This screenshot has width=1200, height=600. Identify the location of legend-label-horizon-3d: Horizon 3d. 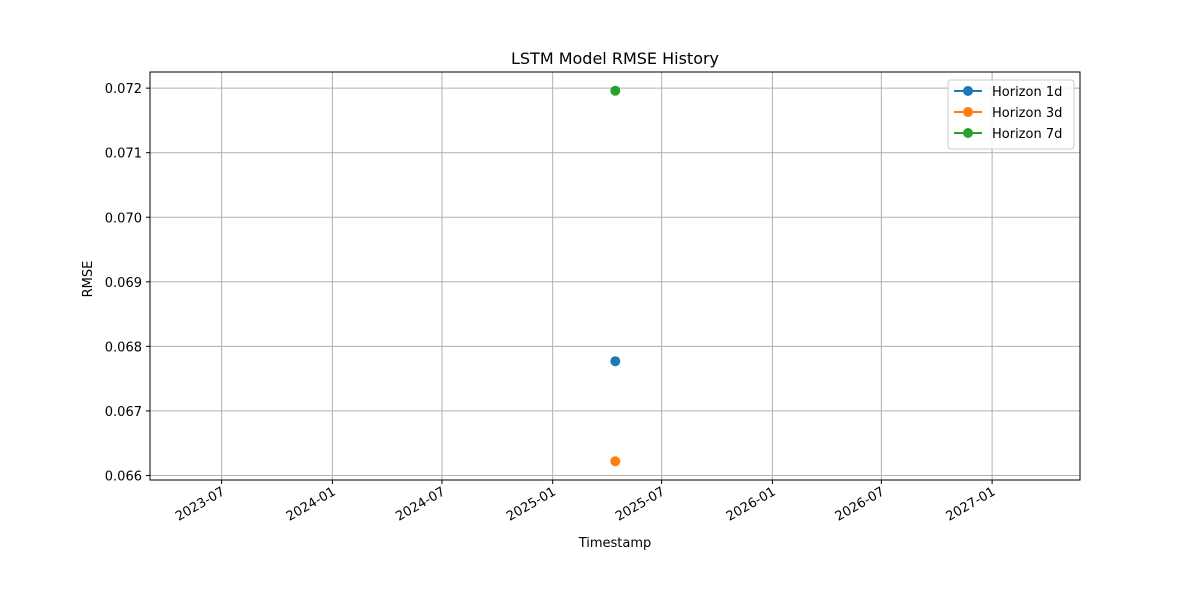
(1027, 113).